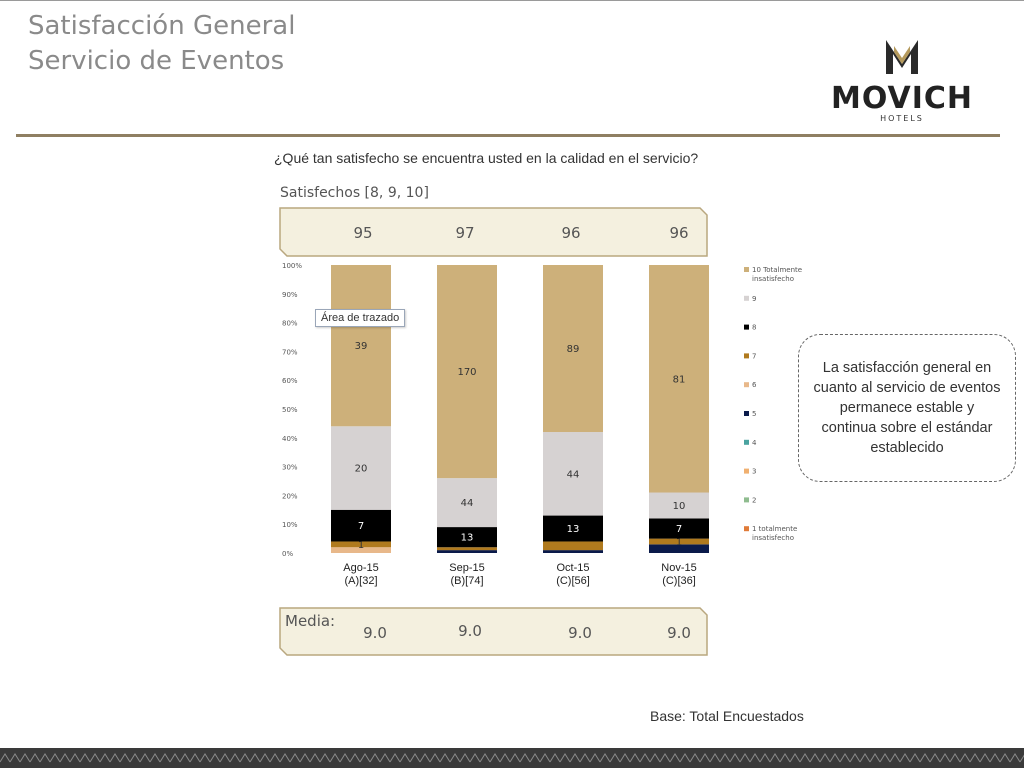 The image size is (1024, 768). Describe the element at coordinates (512, 0) in the screenshot. I see `top-border` at that location.